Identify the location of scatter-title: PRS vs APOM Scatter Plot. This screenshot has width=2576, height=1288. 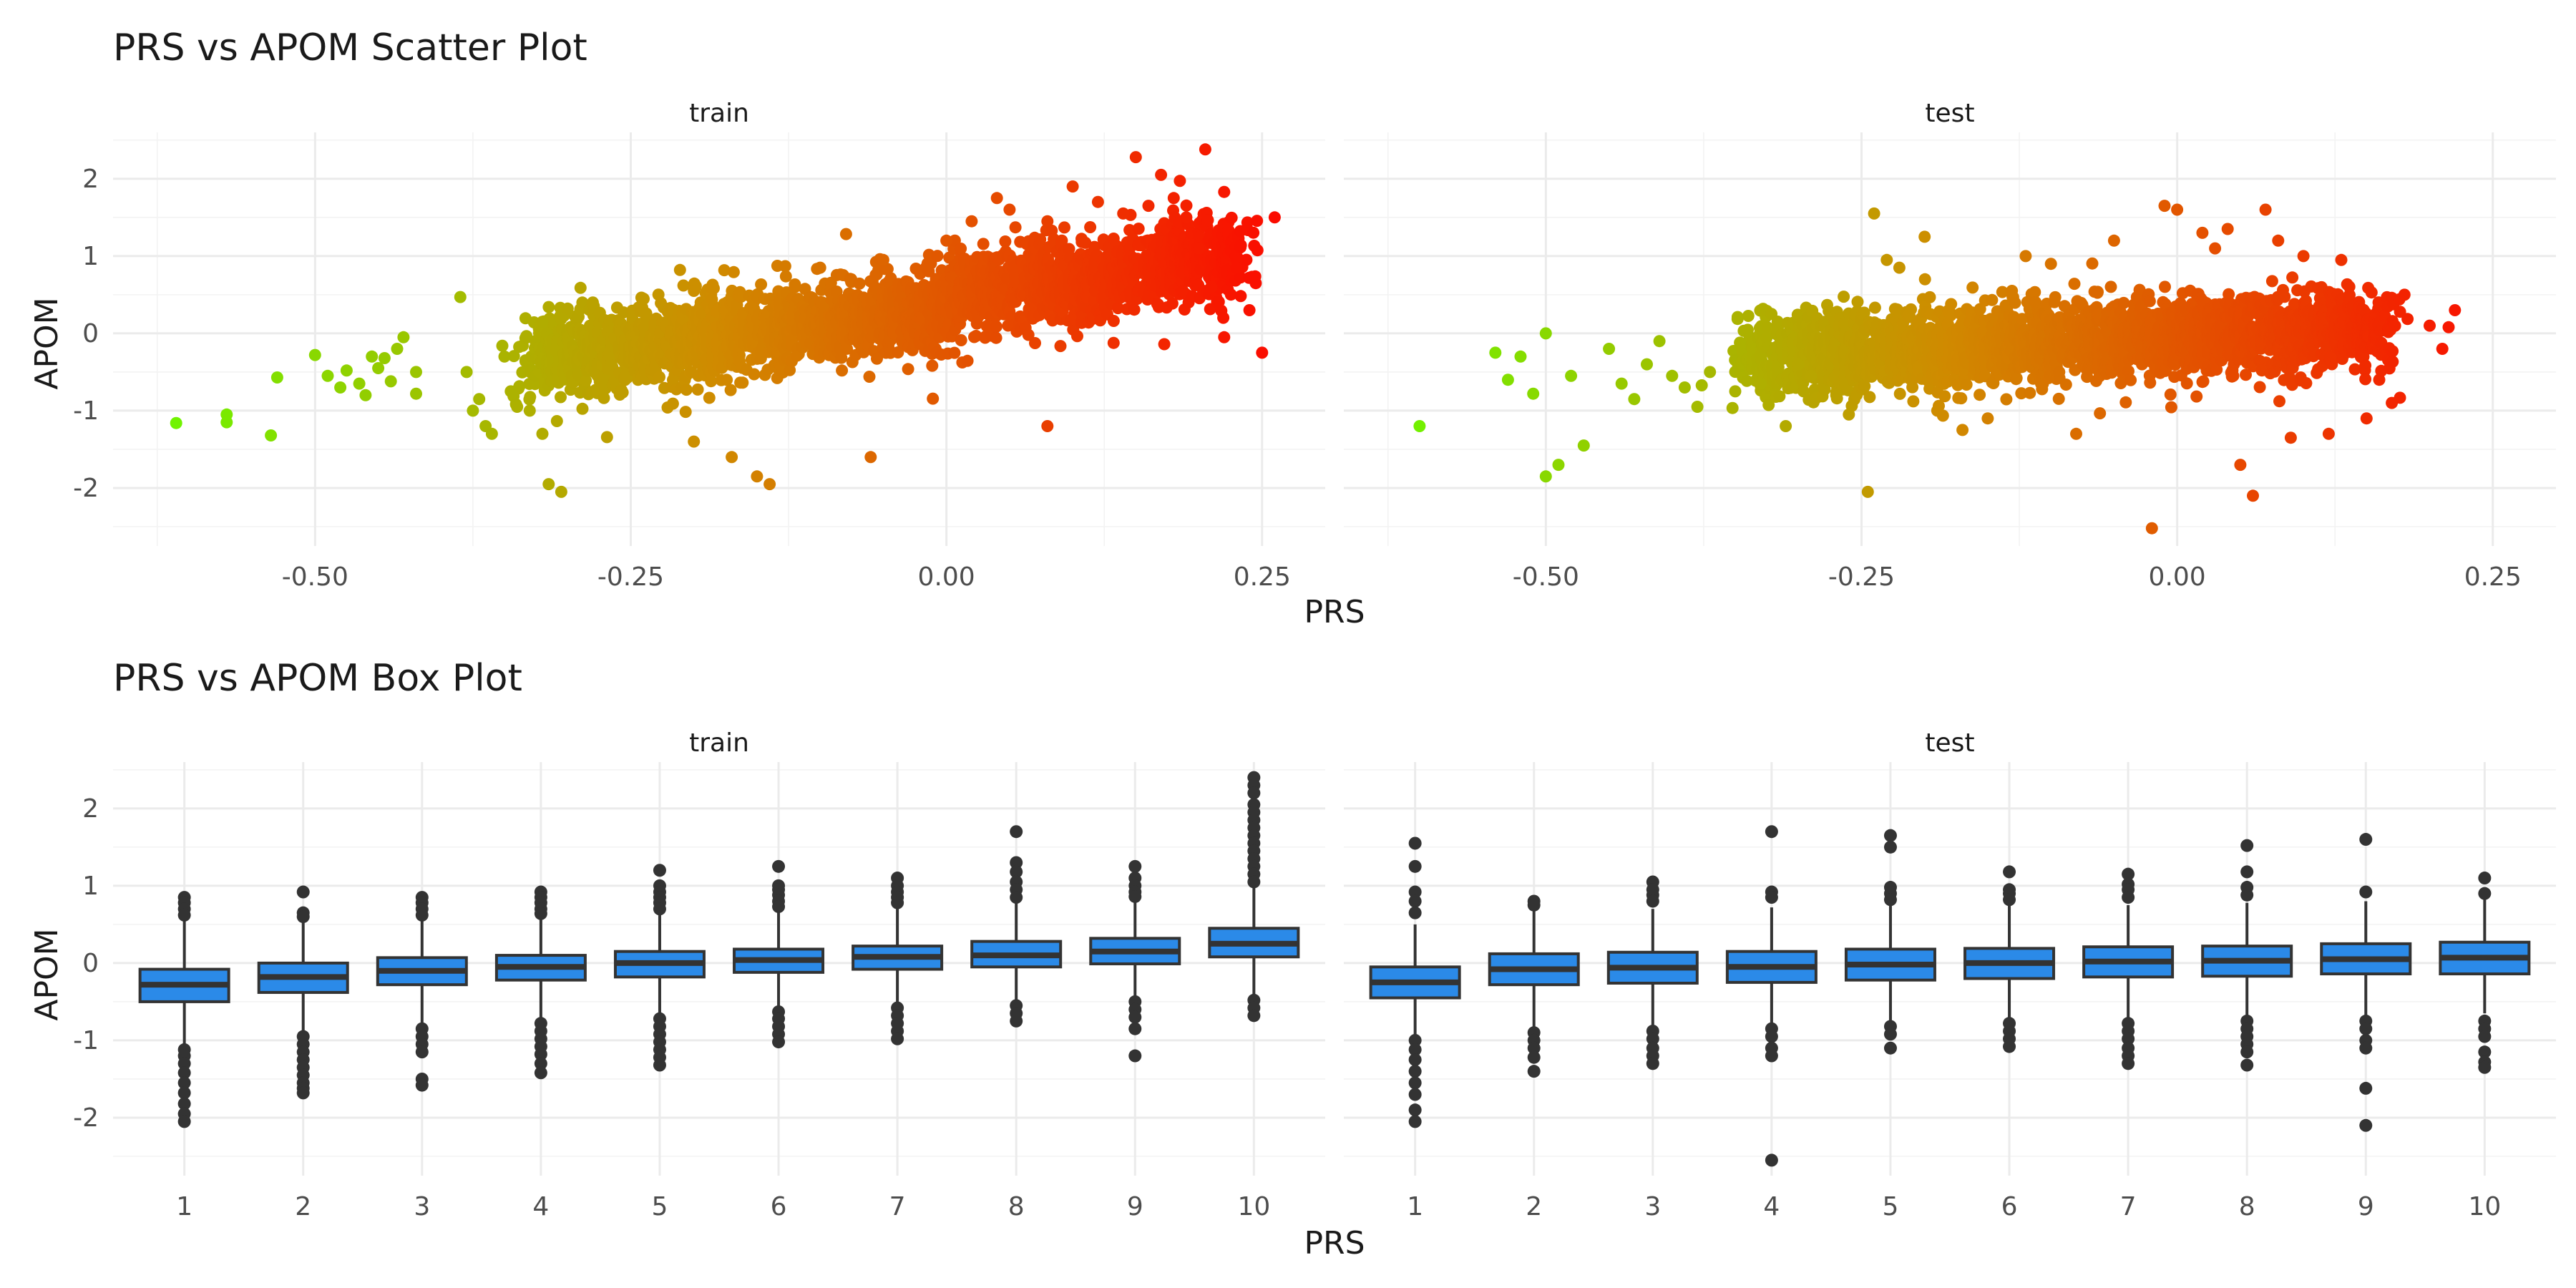
(350, 48).